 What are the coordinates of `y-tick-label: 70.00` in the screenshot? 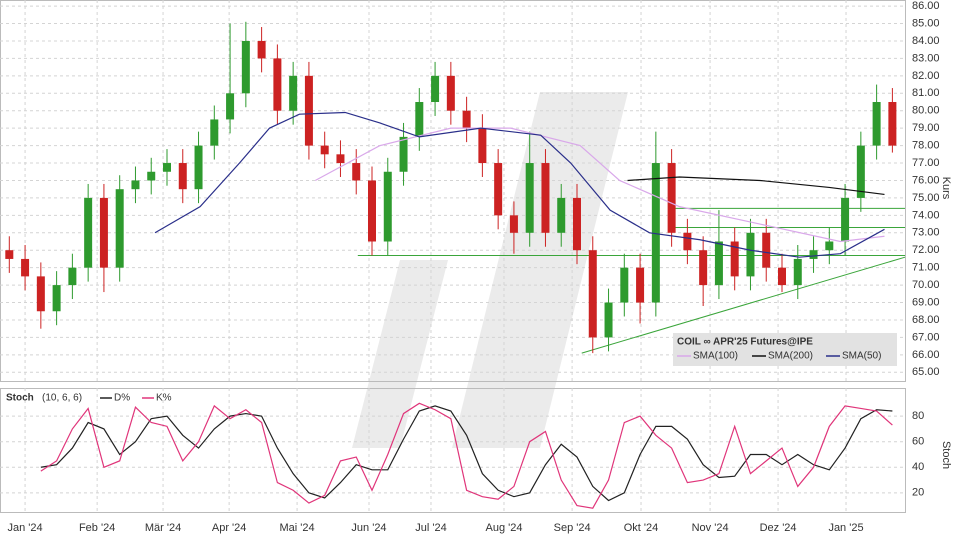 It's located at (926, 285).